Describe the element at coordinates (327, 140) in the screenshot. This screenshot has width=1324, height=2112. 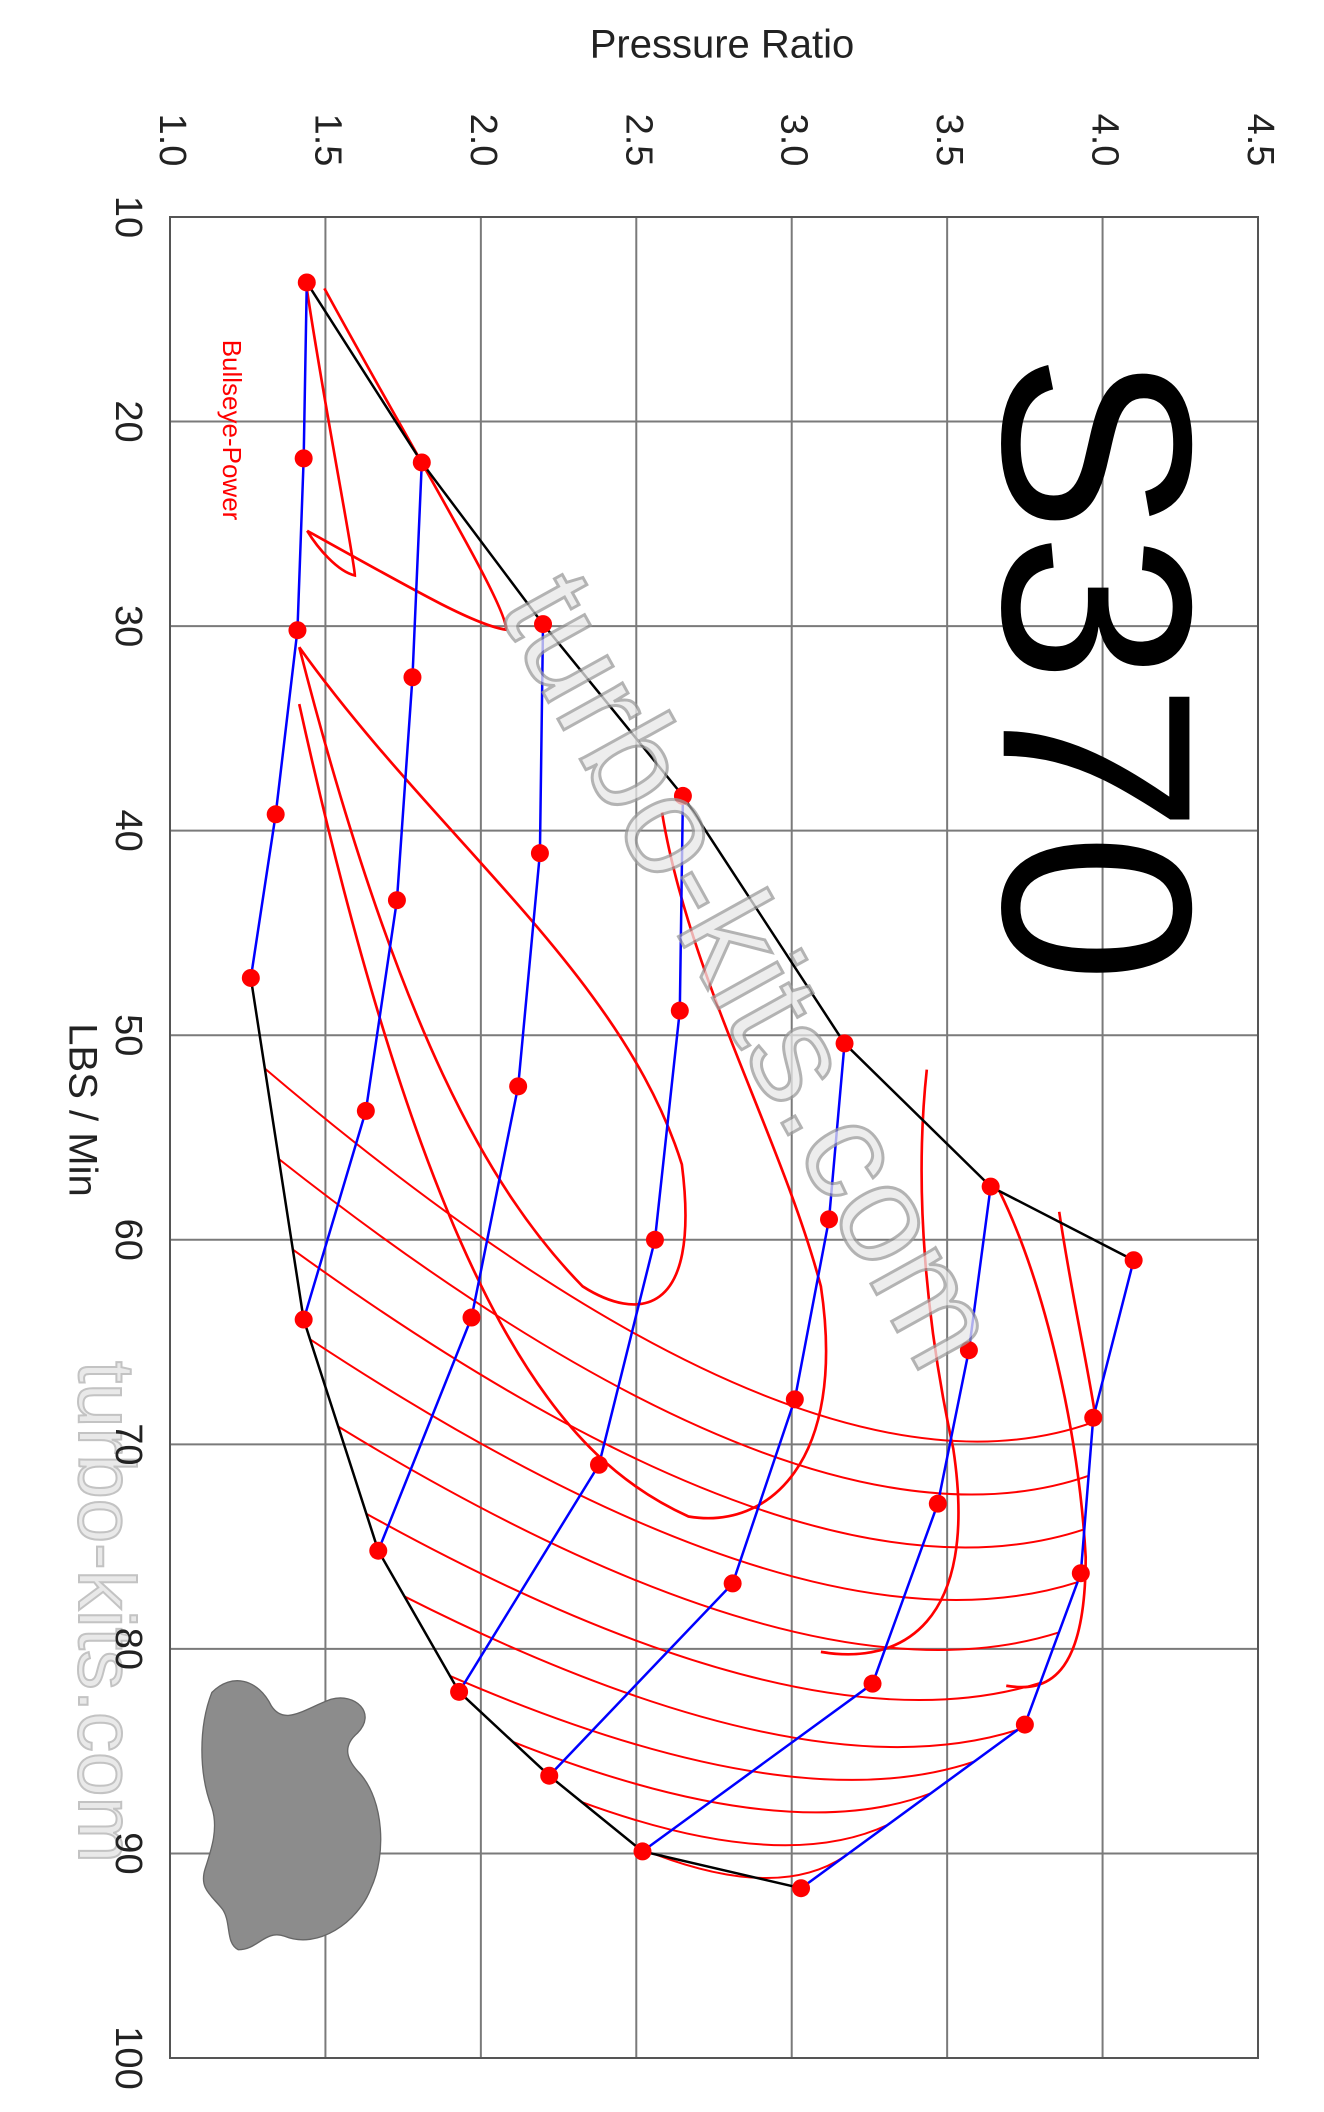
I see `y-tick-label: 1.5` at that location.